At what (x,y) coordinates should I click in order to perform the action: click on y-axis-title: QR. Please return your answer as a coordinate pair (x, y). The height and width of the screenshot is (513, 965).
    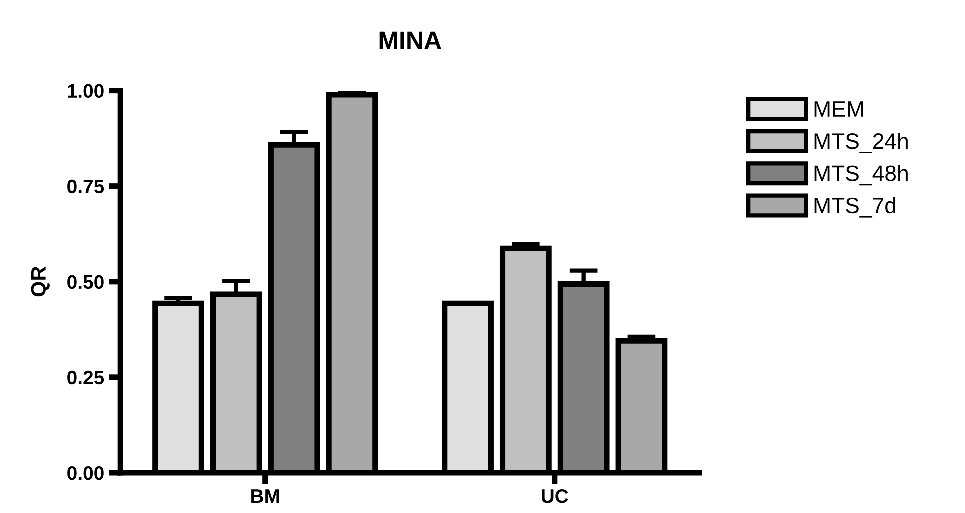
    Looking at the image, I should click on (40, 281).